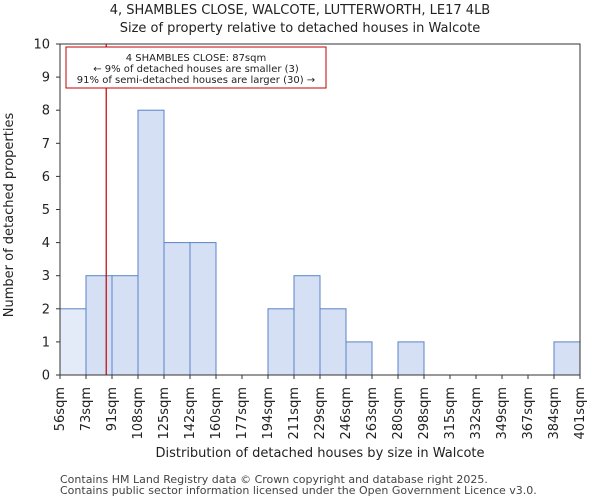 This screenshot has height=500, width=600. Describe the element at coordinates (528, 413) in the screenshot. I see `x-tick-label: 367sqm` at that location.